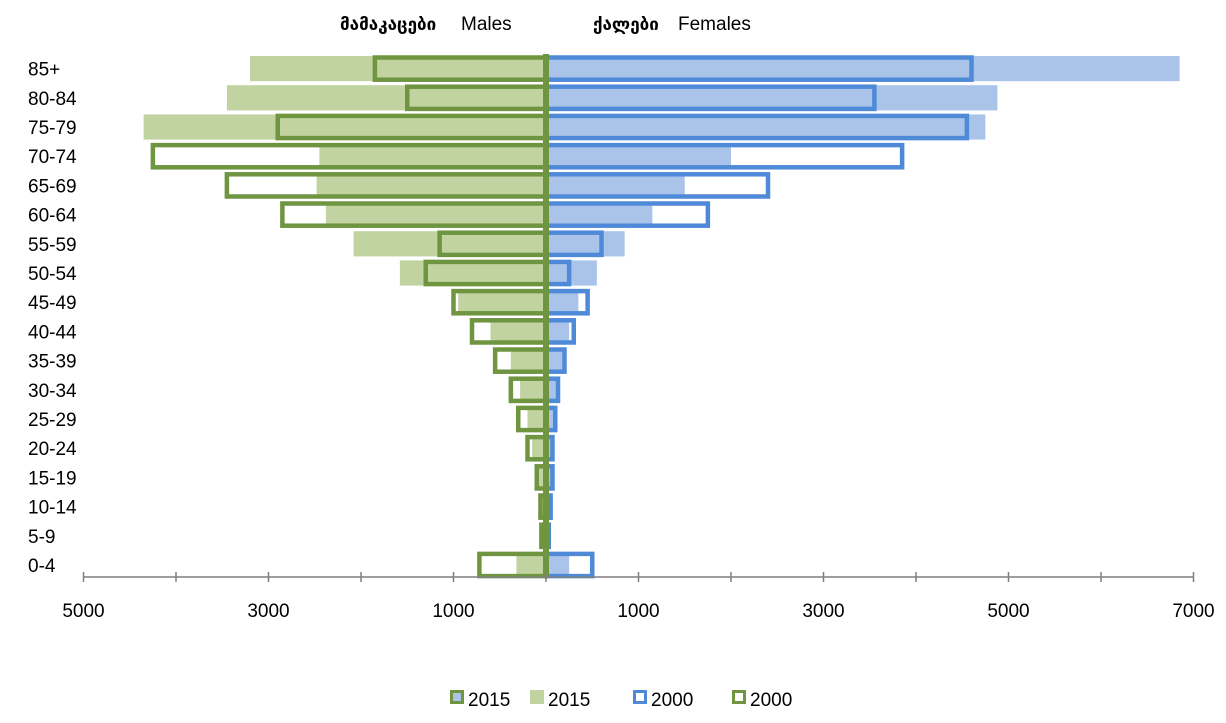 This screenshot has width=1226, height=723. What do you see at coordinates (52, 478) in the screenshot?
I see `age-label: 15-19` at bounding box center [52, 478].